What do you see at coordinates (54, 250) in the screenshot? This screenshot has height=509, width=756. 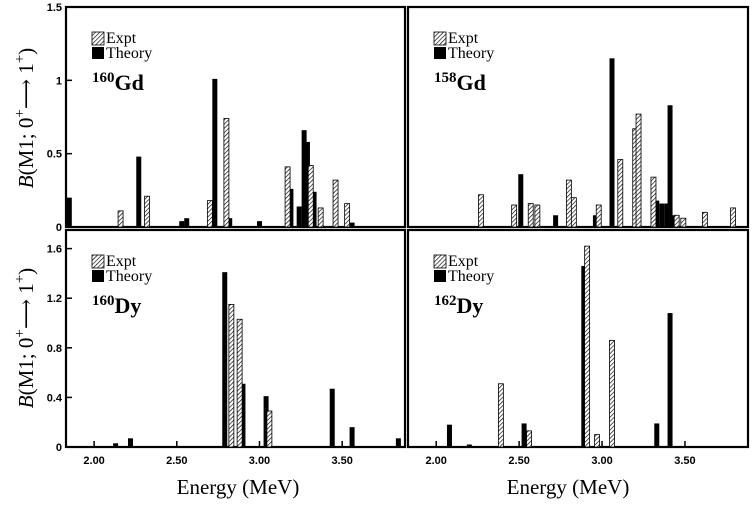 I see `y-tick-label: 1.6` at bounding box center [54, 250].